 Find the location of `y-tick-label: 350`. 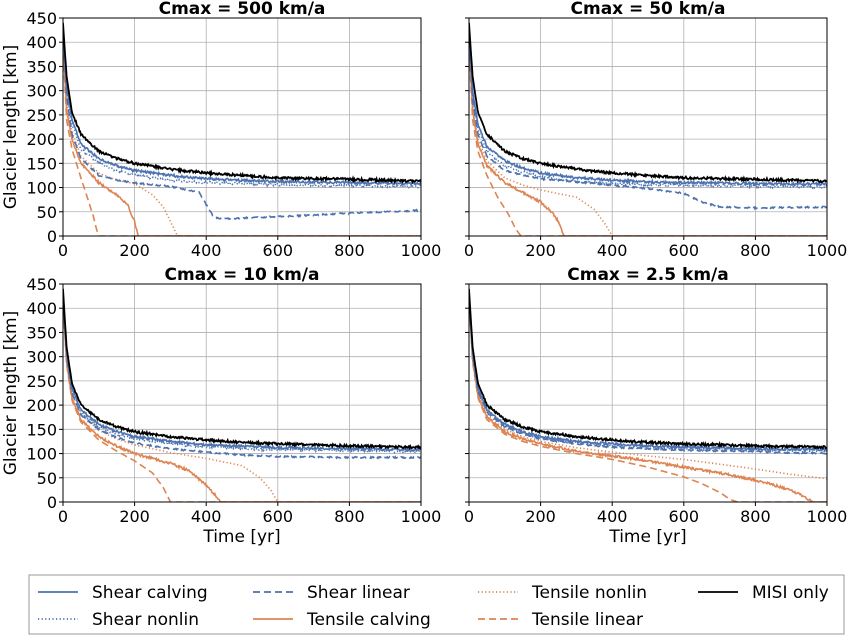

y-tick-label: 350 is located at coordinates (41, 66).